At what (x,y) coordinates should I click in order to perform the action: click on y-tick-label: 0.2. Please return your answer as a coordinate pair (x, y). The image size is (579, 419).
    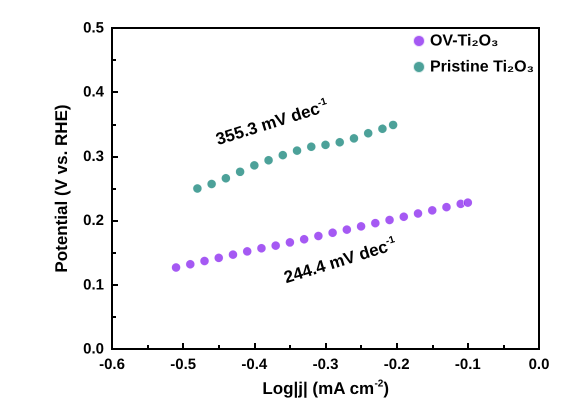
    Looking at the image, I should click on (93, 221).